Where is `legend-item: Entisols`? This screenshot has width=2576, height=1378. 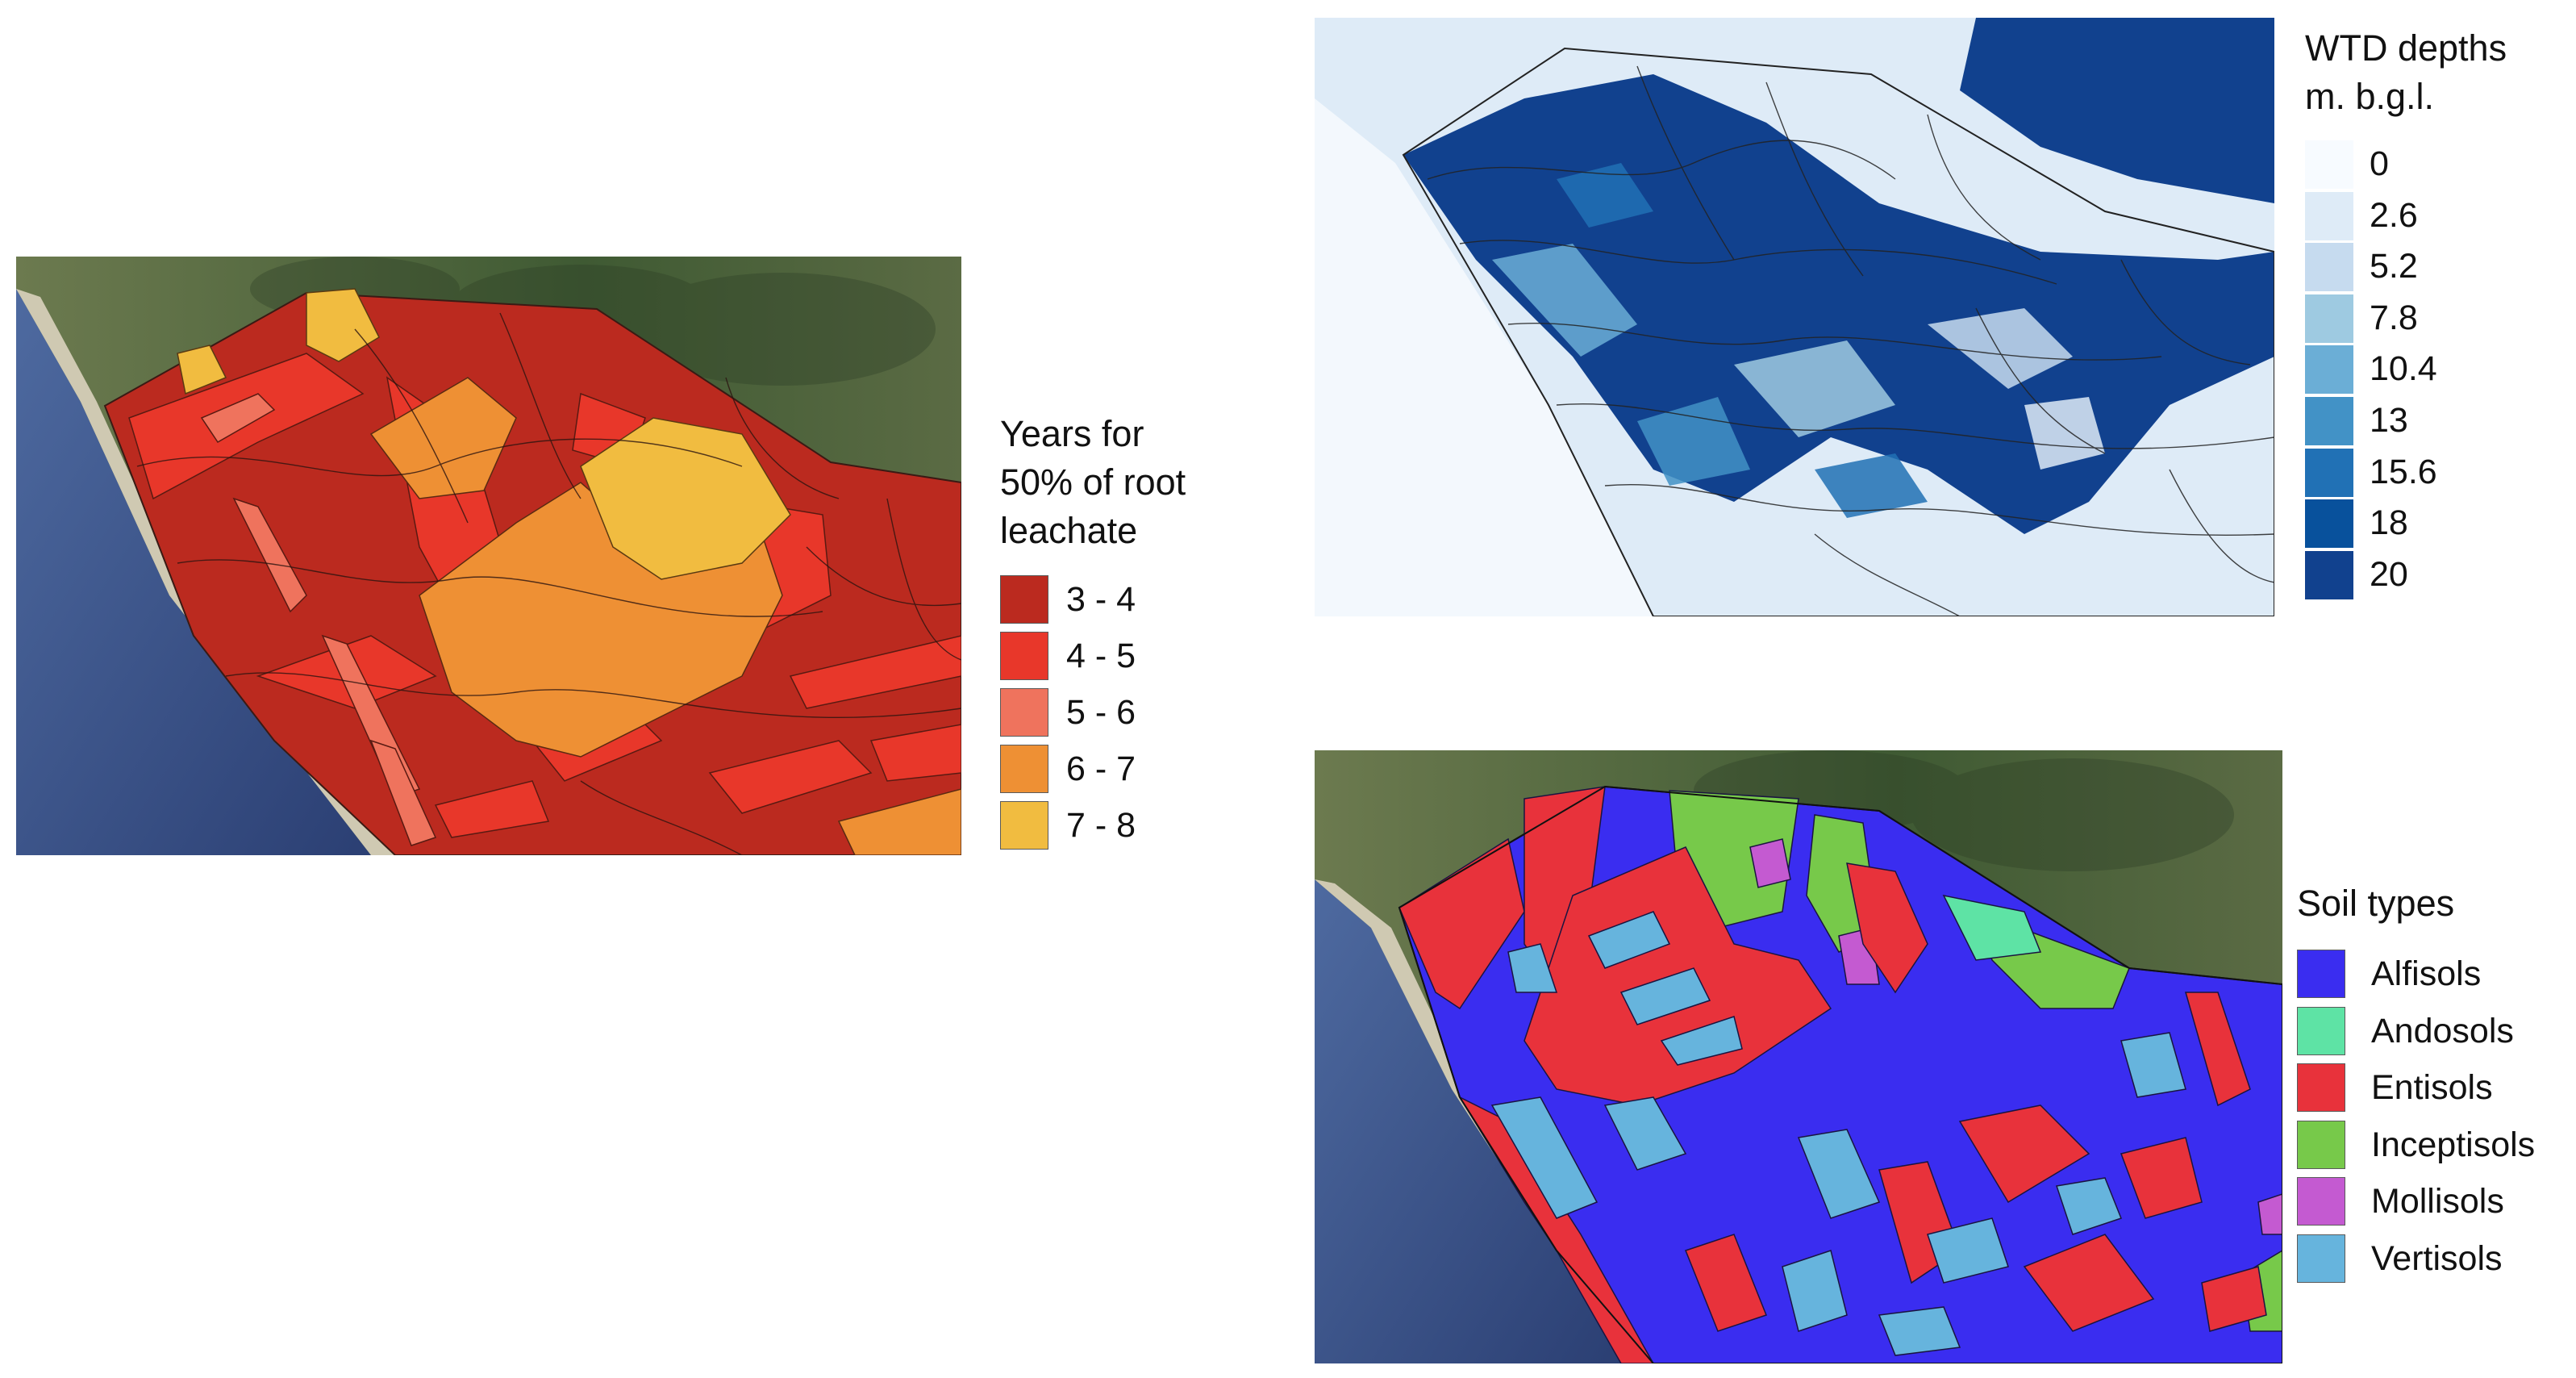 legend-item: Entisols is located at coordinates (2436, 1088).